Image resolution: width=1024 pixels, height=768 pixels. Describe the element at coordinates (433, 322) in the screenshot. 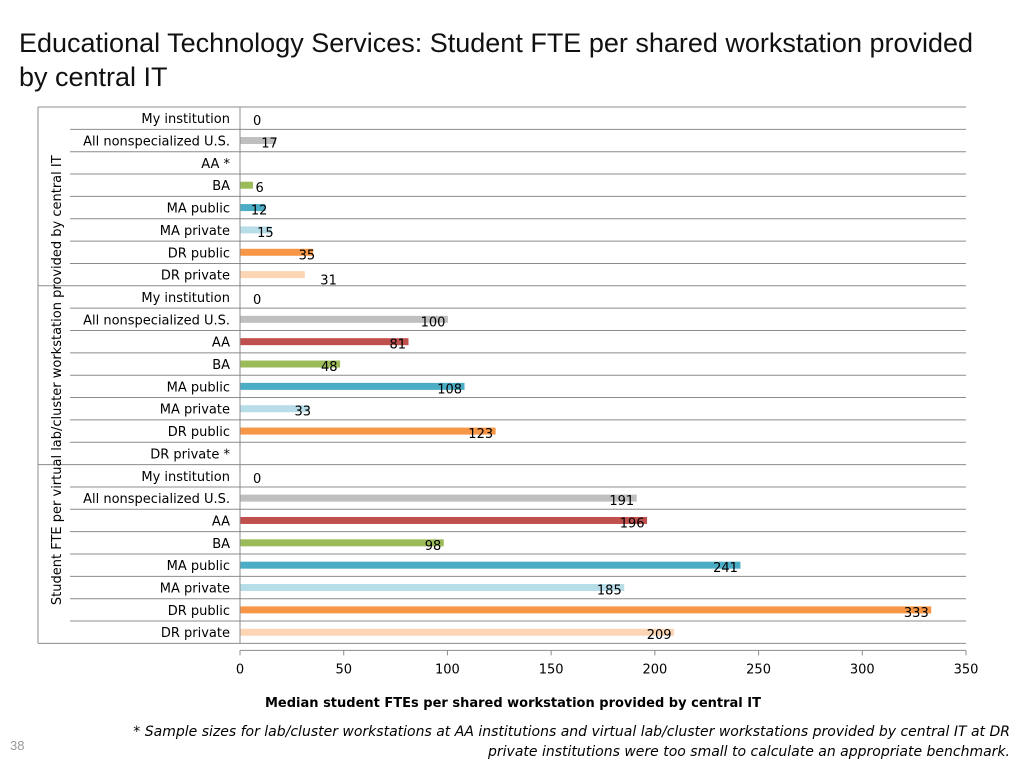

I see `data-label-all-nonspecialized-u-s: 100` at that location.